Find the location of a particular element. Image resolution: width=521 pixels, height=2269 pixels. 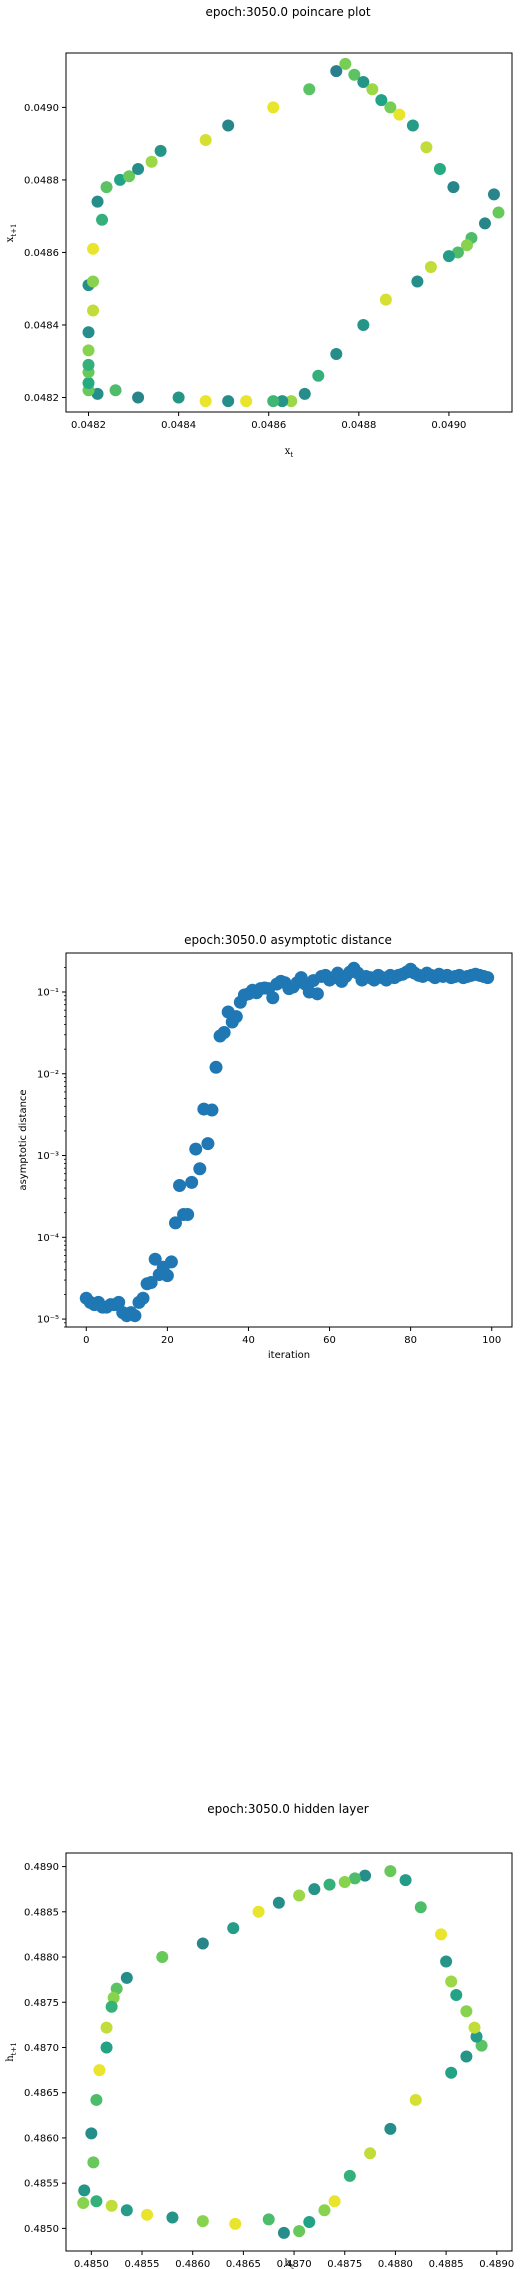

ytick-label: 0.4885 is located at coordinates (41, 1912).